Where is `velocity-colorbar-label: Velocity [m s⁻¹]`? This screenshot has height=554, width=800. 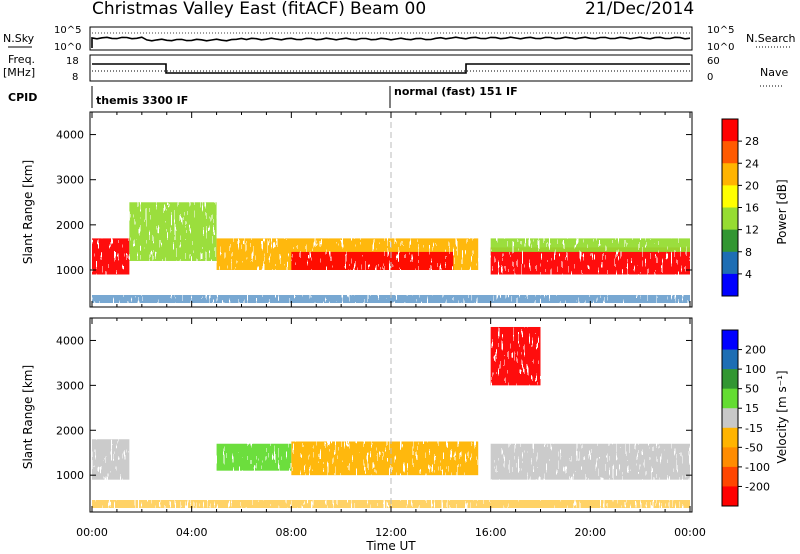 velocity-colorbar-label: Velocity [m s⁻¹] is located at coordinates (782, 416).